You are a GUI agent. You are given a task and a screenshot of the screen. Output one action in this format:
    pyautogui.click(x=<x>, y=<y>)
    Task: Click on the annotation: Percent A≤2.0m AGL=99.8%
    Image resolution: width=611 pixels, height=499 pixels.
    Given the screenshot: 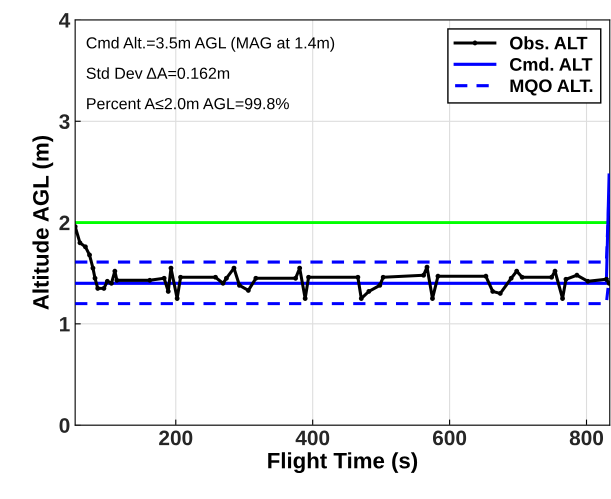 What is the action you would take?
    pyautogui.click(x=188, y=104)
    